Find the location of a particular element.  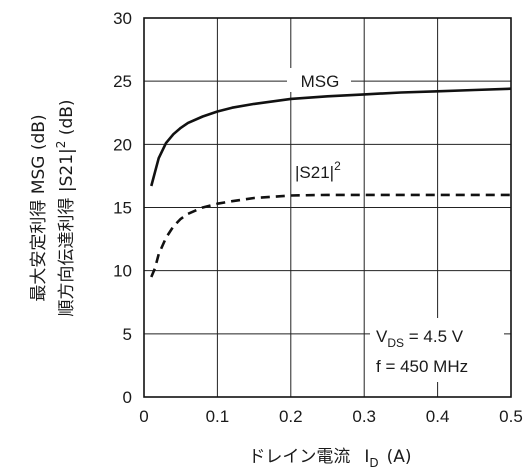

y-tick-label: 5 is located at coordinates (127, 334).